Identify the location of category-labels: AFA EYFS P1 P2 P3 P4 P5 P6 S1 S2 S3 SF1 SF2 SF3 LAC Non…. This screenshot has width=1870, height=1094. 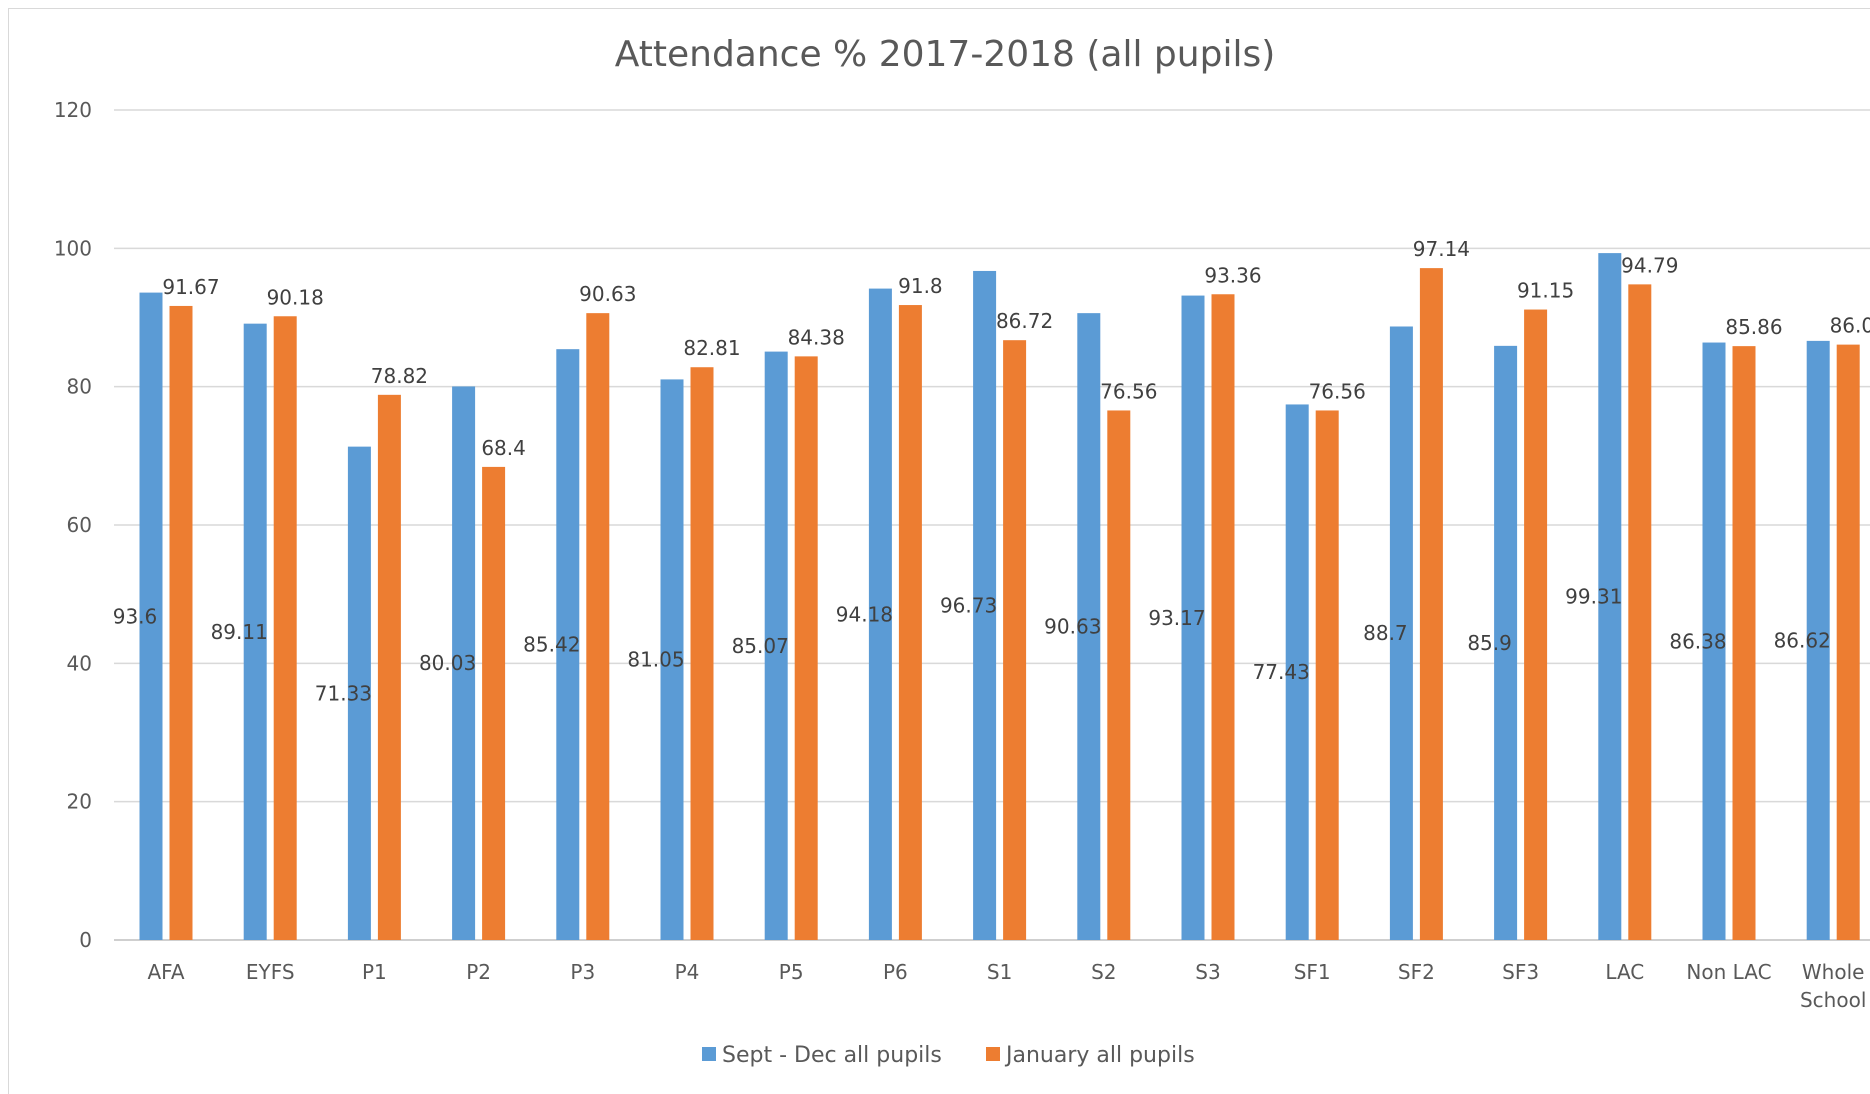
(1006, 986).